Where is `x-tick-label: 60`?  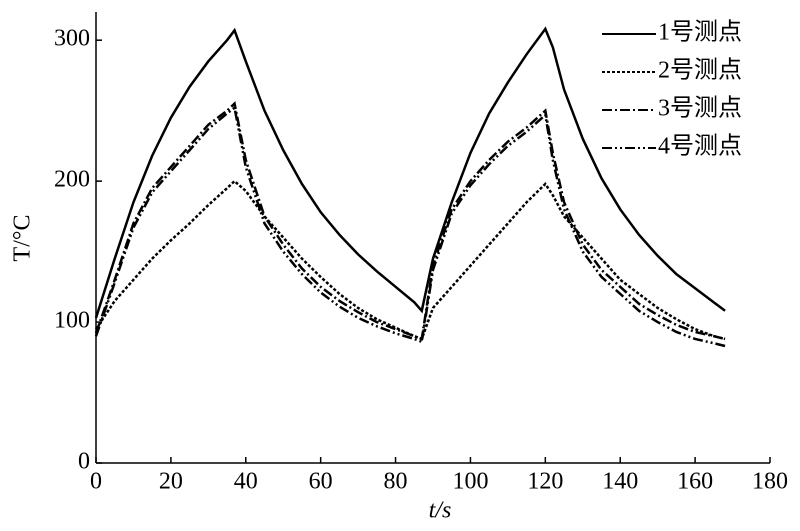 x-tick-label: 60 is located at coordinates (321, 482).